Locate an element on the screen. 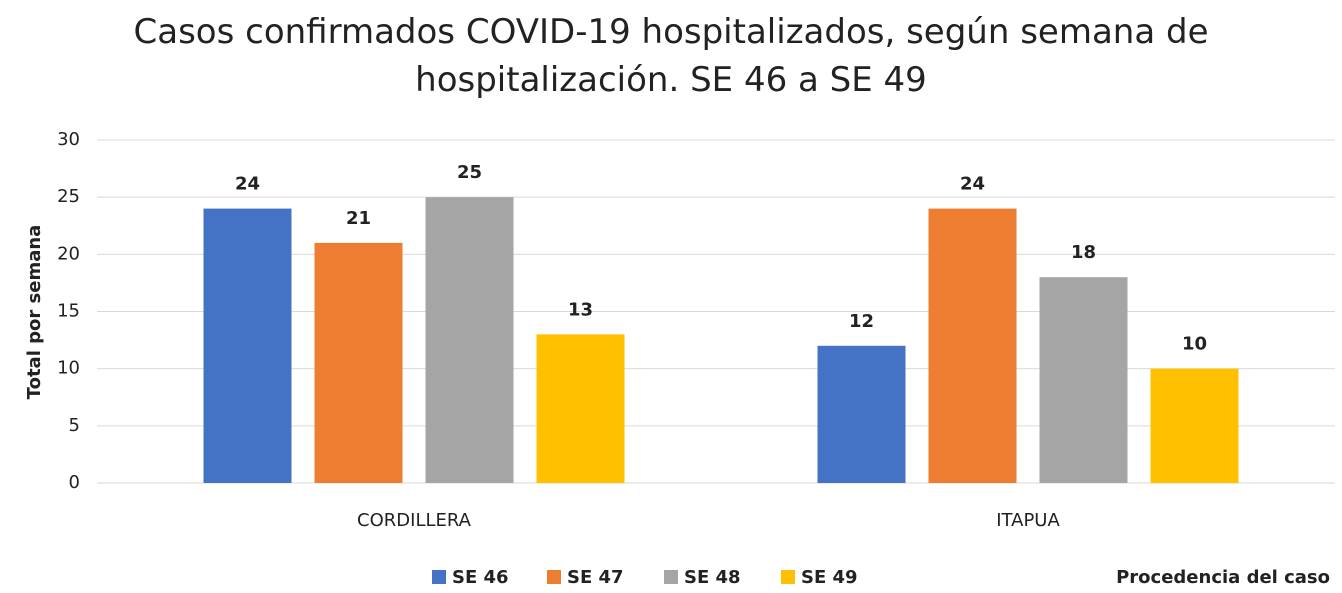 Image resolution: width=1342 pixels, height=593 pixels. y-axis-title: Total por semana is located at coordinates (34, 312).